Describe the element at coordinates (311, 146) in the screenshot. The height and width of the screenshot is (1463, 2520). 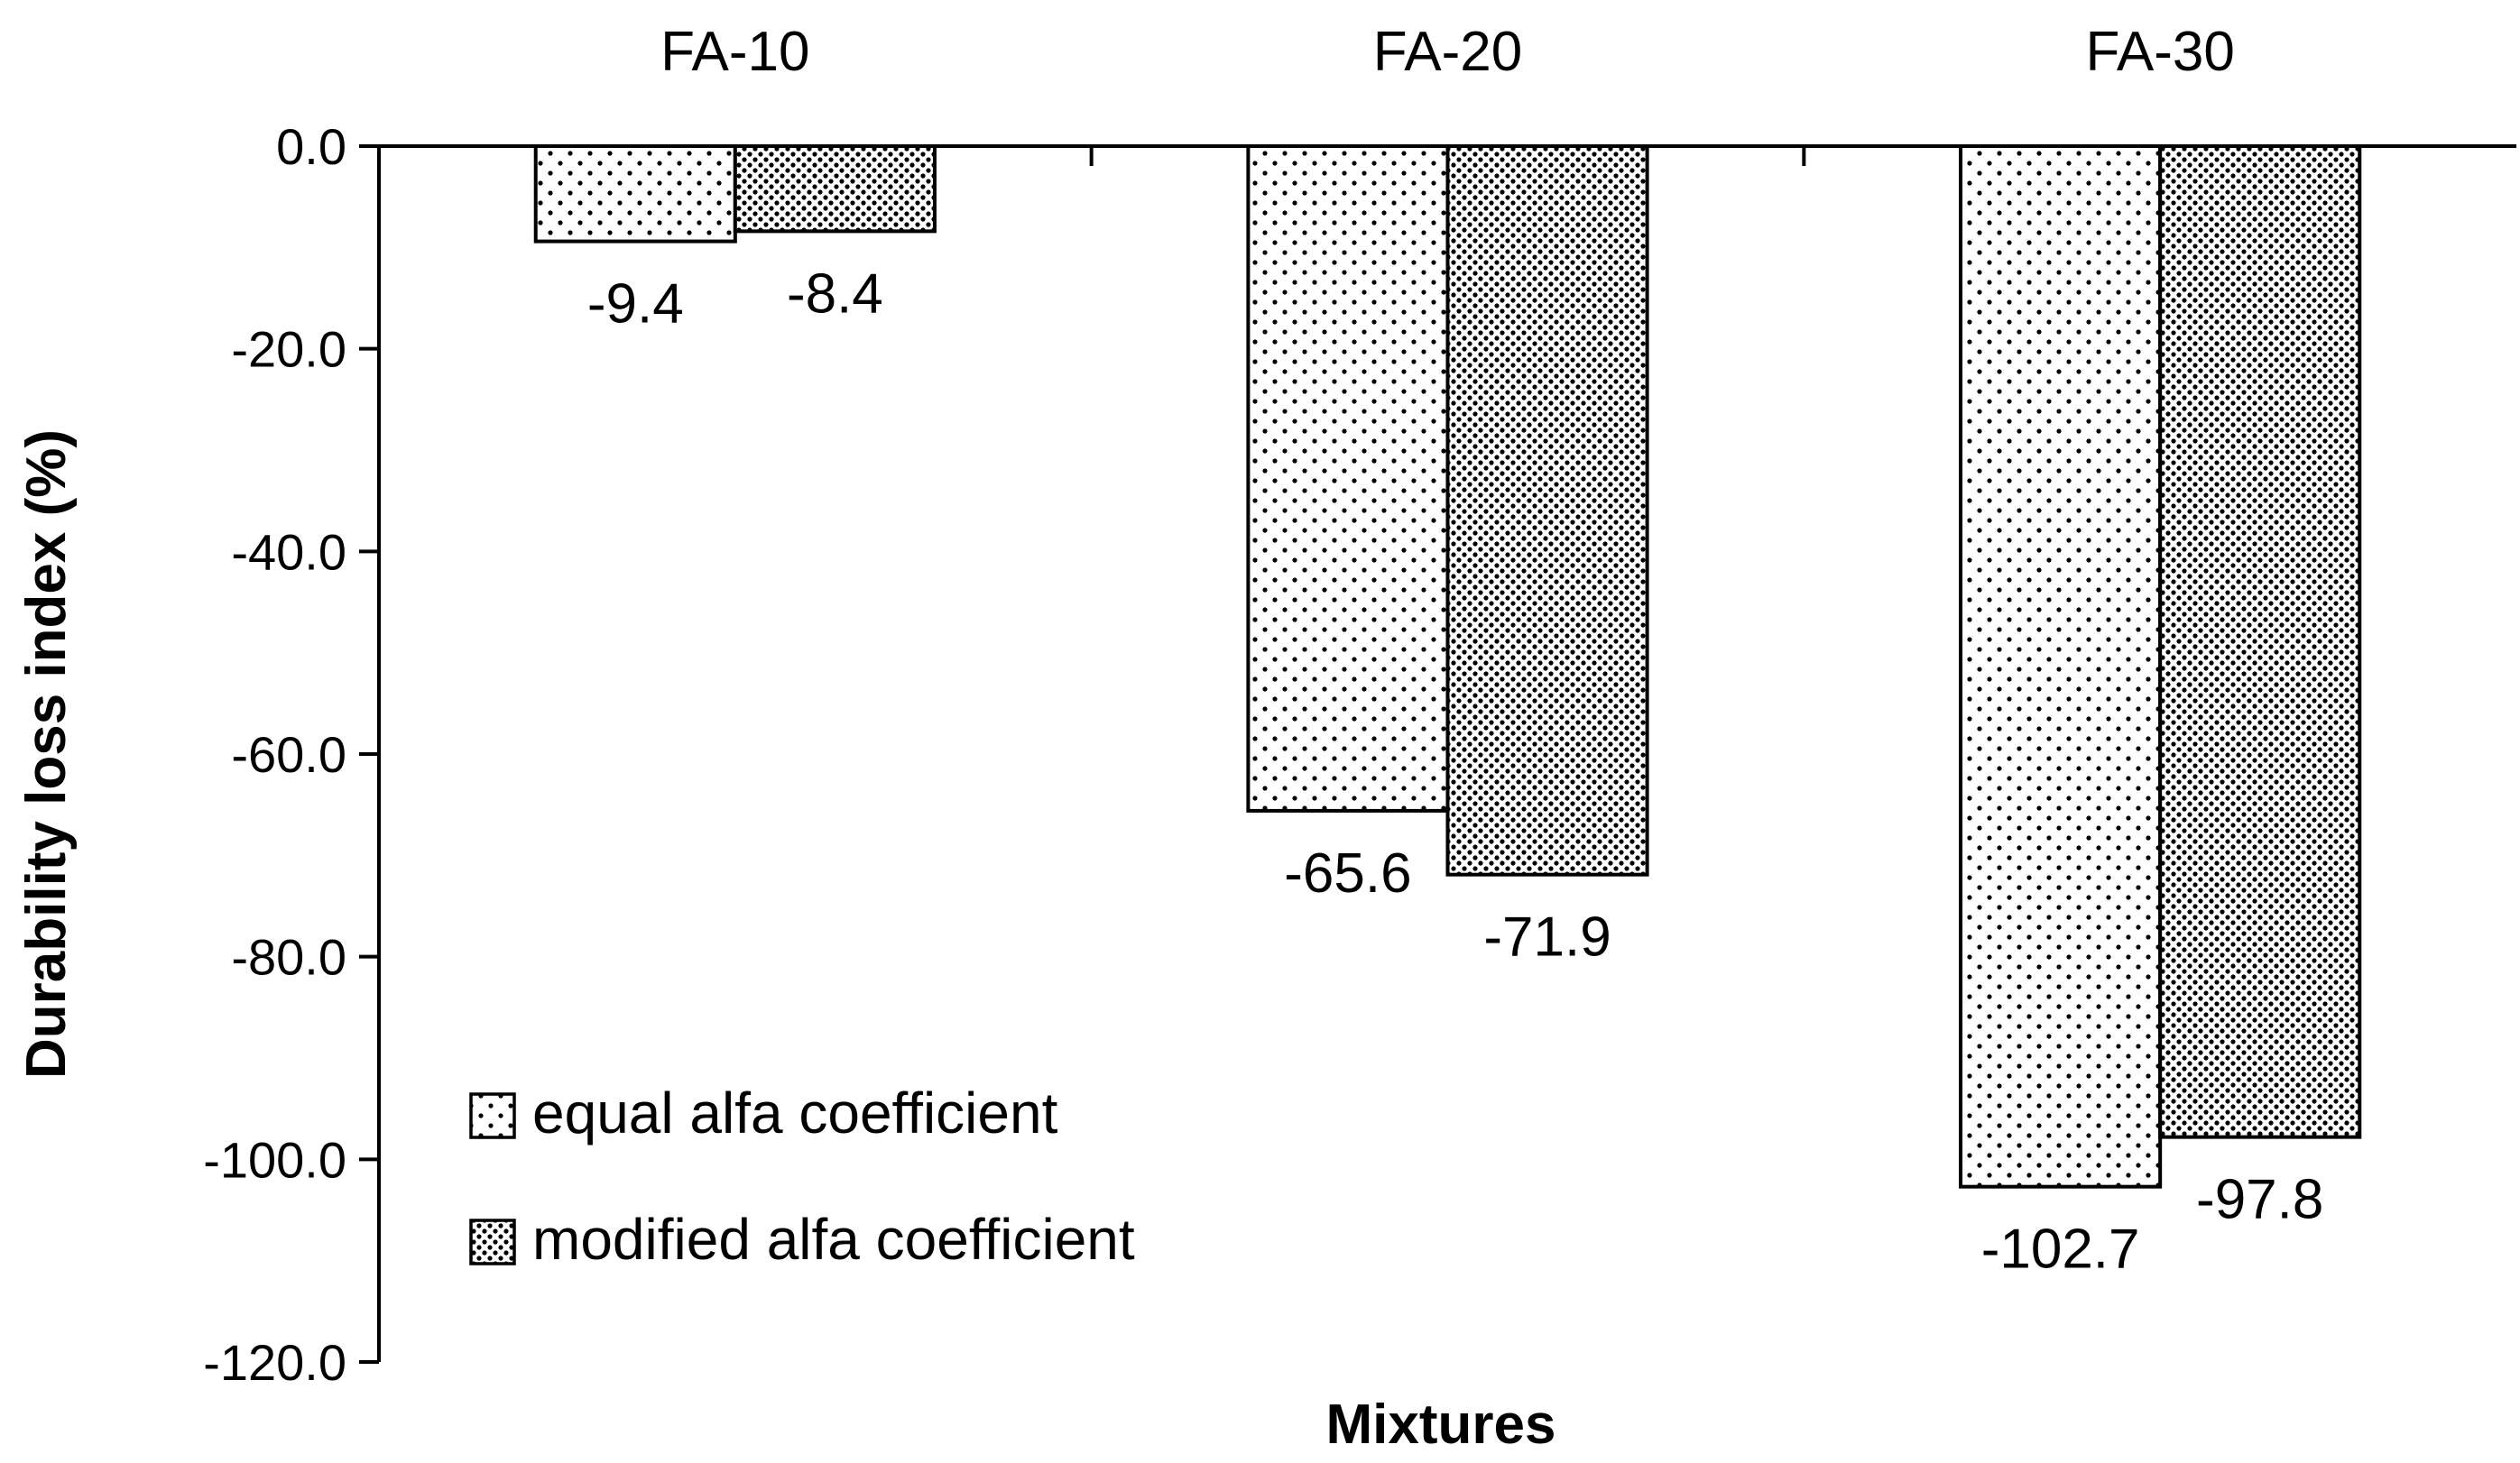
I see `y-tick-label: 0.0` at that location.